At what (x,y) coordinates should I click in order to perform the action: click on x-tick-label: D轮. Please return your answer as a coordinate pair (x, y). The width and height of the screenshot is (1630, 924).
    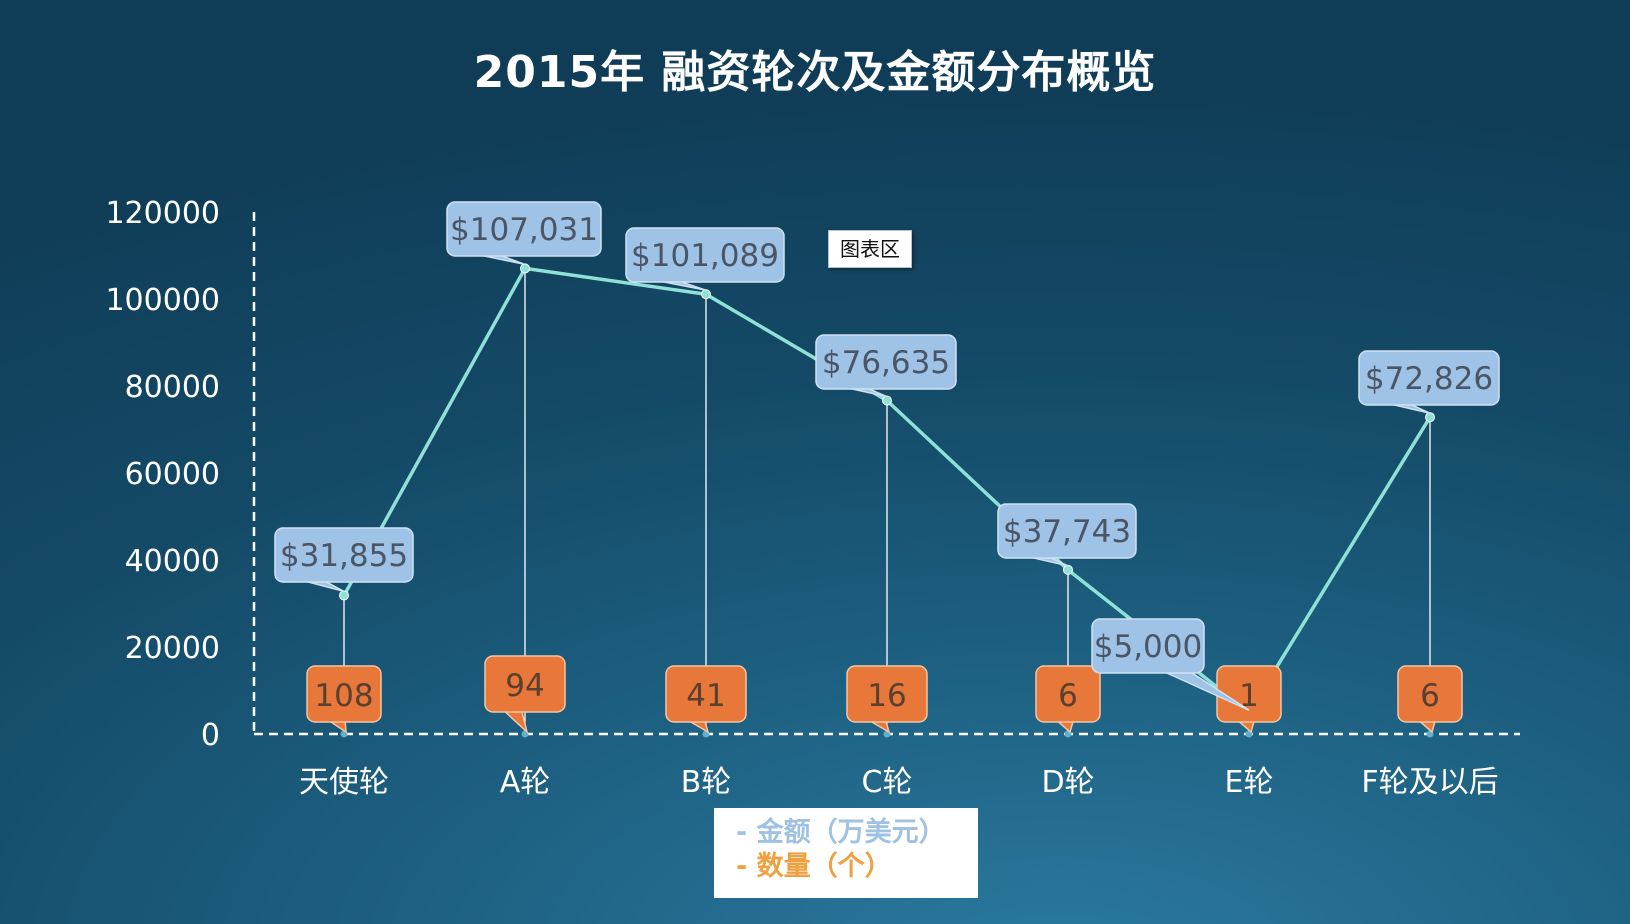
    Looking at the image, I should click on (1067, 782).